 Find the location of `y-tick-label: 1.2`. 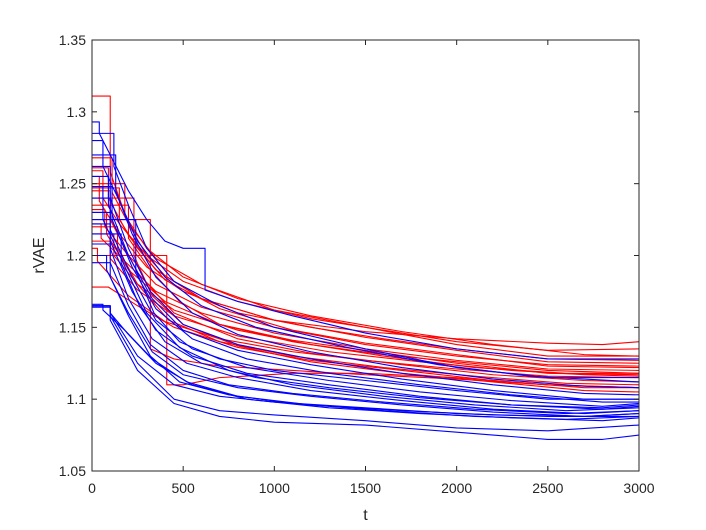

y-tick-label: 1.2 is located at coordinates (77, 256).